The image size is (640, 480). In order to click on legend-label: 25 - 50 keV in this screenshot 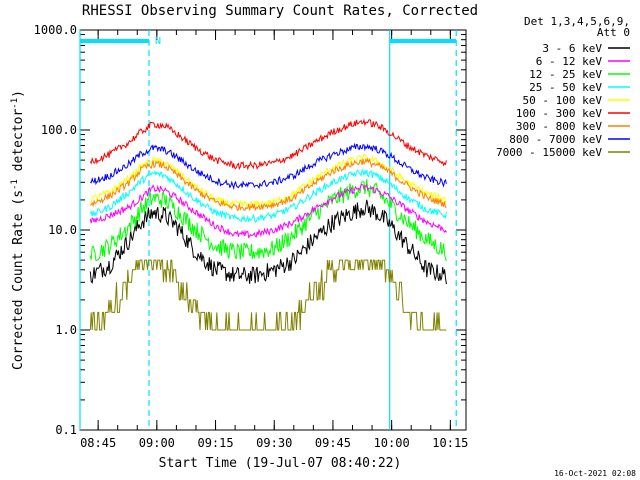, I will do `click(565, 87)`.